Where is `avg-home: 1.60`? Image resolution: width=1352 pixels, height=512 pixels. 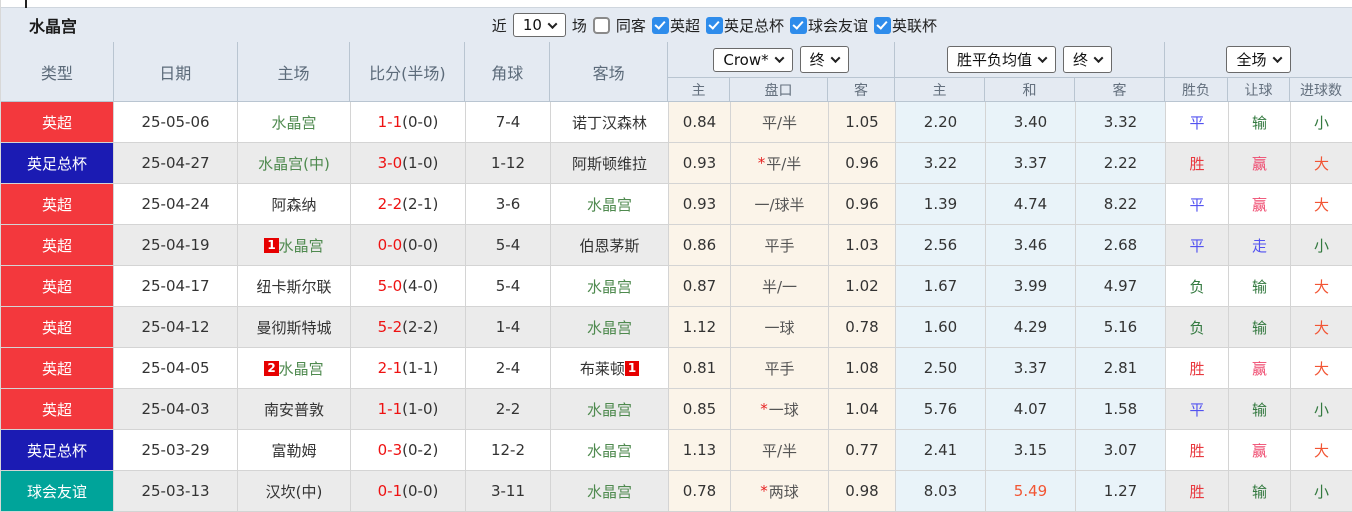 avg-home: 1.60 is located at coordinates (941, 327).